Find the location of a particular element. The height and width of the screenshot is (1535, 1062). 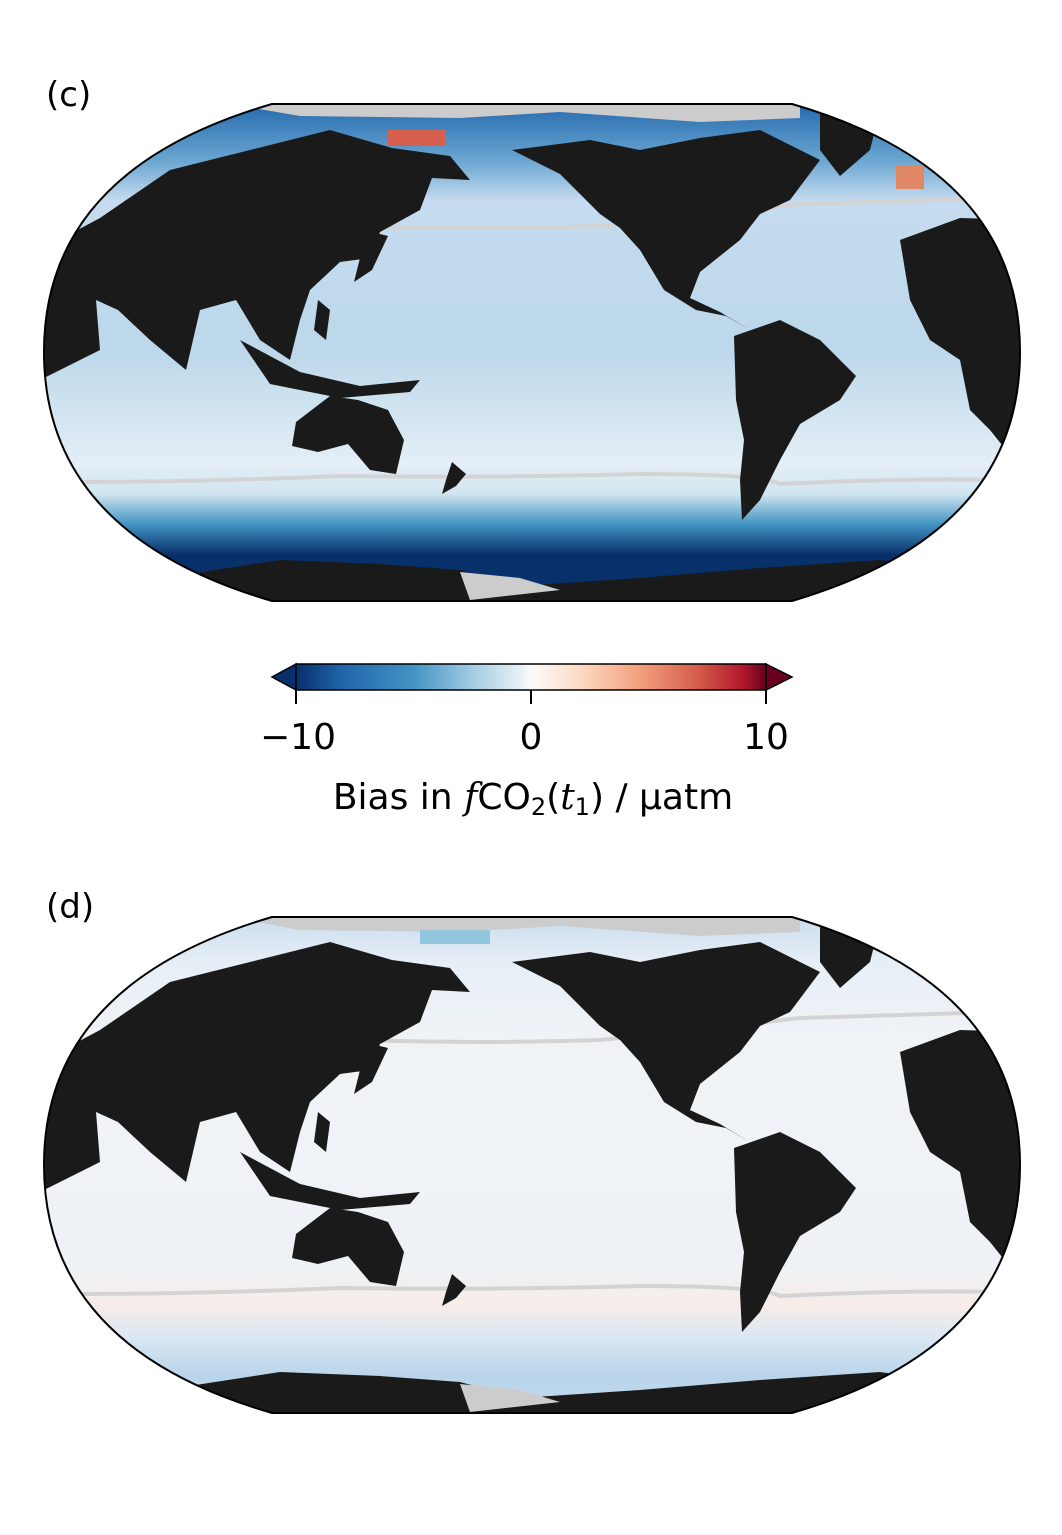

colorbar-title-paren: ( is located at coordinates (553, 797).